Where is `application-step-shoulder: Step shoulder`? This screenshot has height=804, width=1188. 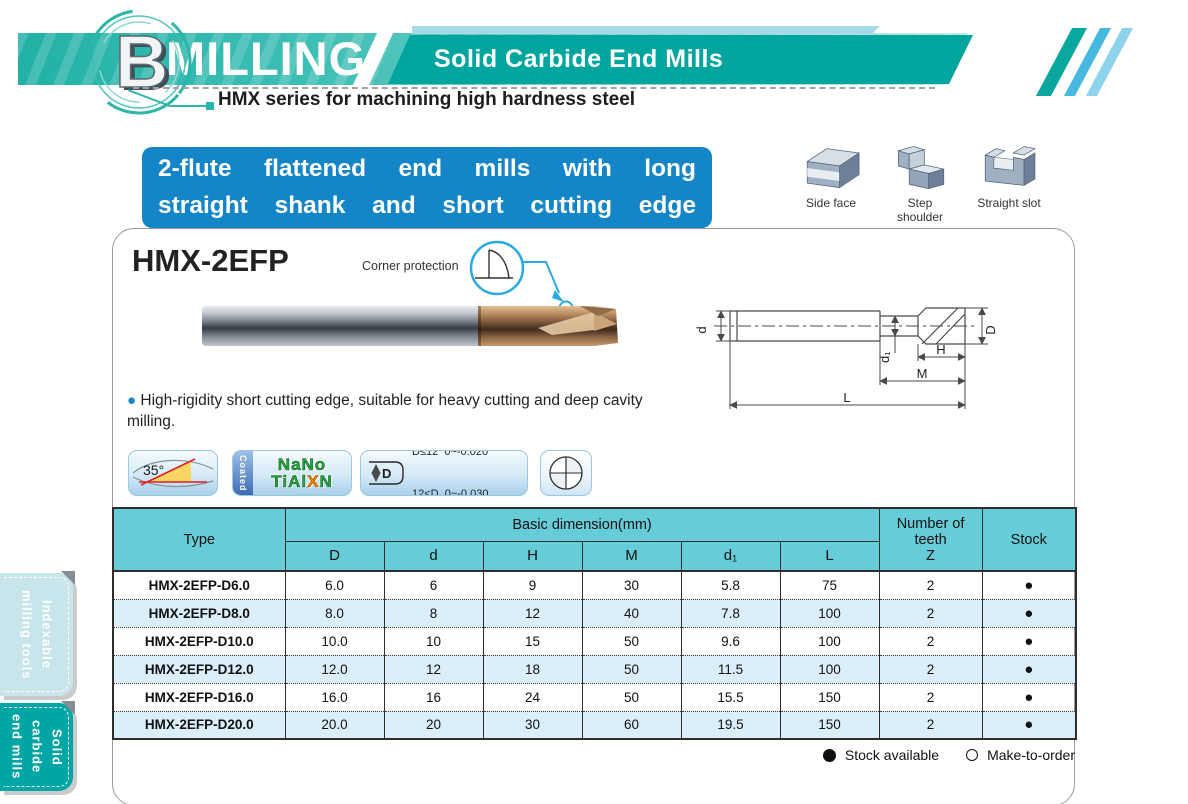
application-step-shoulder: Step shoulder is located at coordinates (920, 182).